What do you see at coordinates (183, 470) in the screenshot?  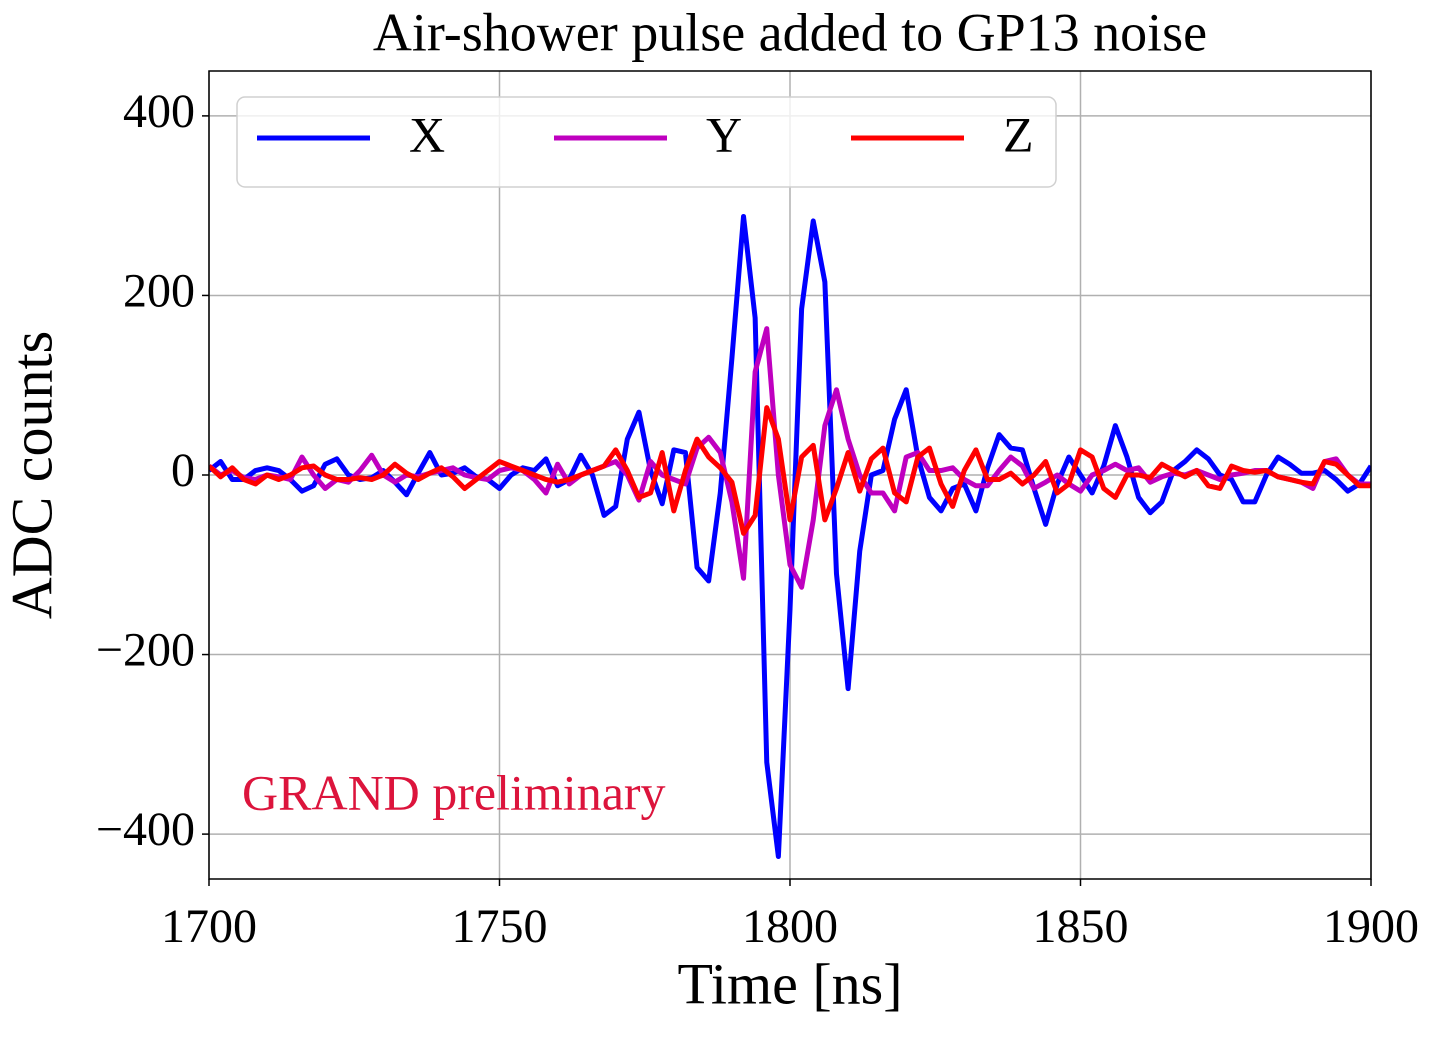 I see `y-tick-label: 0` at bounding box center [183, 470].